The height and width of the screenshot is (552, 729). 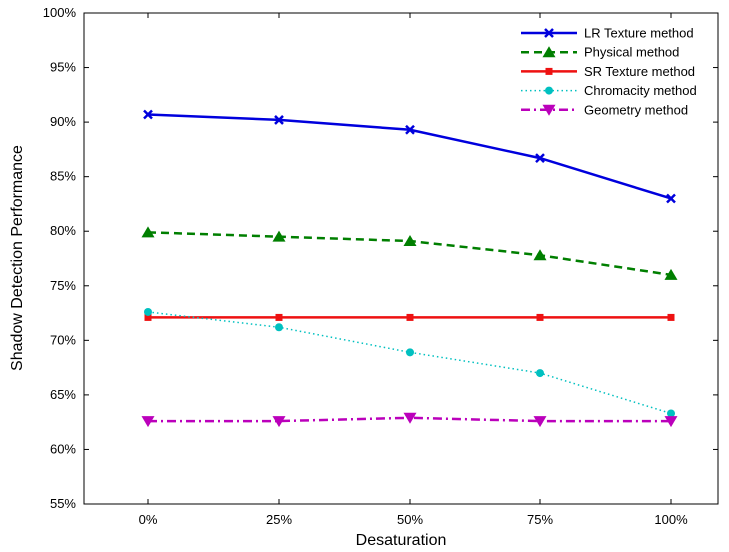 What do you see at coordinates (540, 519) in the screenshot?
I see `x-tick-label: 75%` at bounding box center [540, 519].